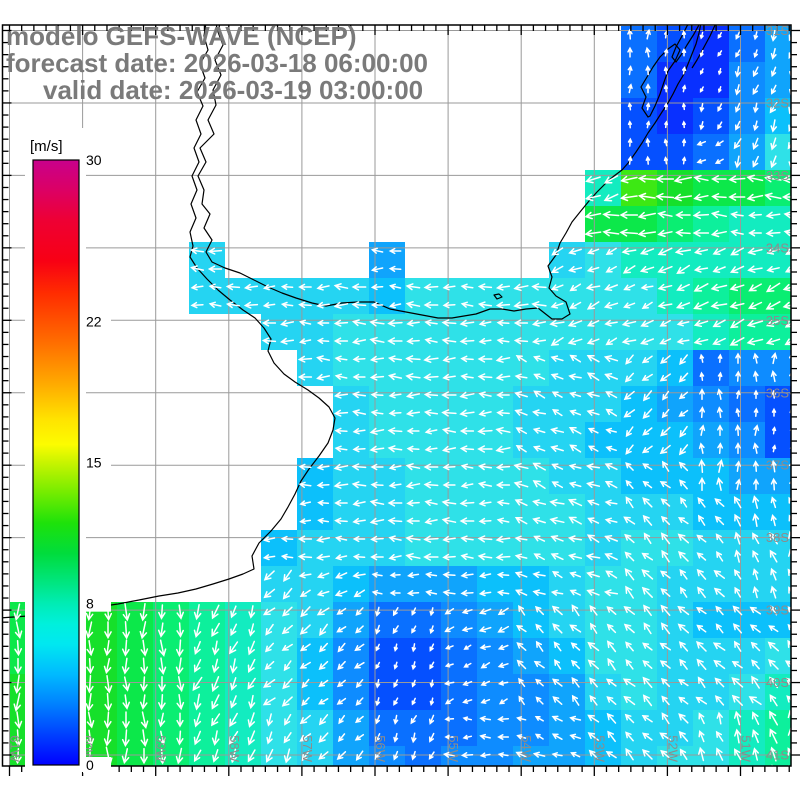 The width and height of the screenshot is (800, 800). Describe the element at coordinates (526, 748) in the screenshot. I see `lon-label: 54W` at that location.